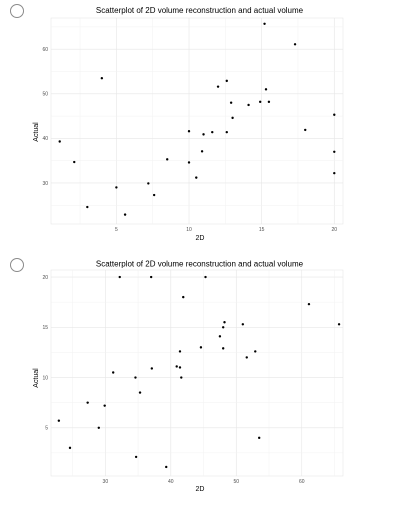 The image size is (403, 520). Describe the element at coordinates (45, 50) in the screenshot. I see `y-tick-label: 60` at that location.